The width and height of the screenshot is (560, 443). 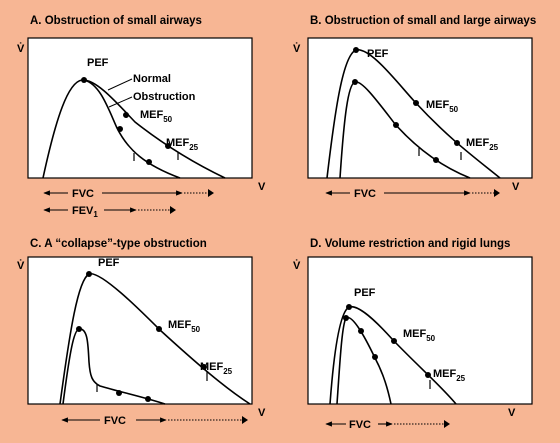 What do you see at coordinates (365, 293) in the screenshot?
I see `panel-d-pef-label: PEF` at bounding box center [365, 293].